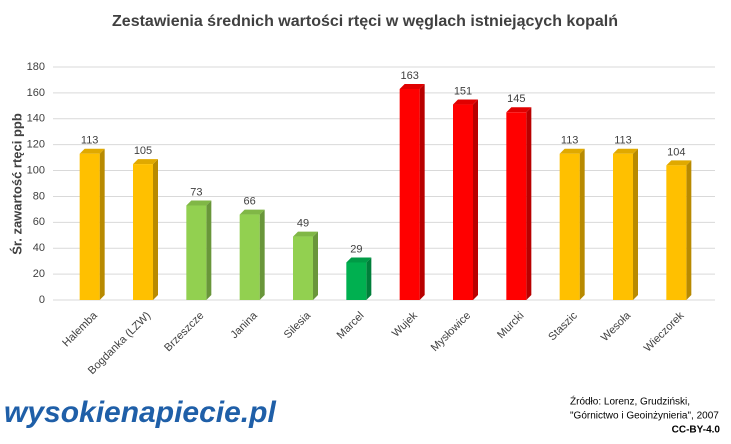  I want to click on y-tick-label: 80, so click(39, 196).